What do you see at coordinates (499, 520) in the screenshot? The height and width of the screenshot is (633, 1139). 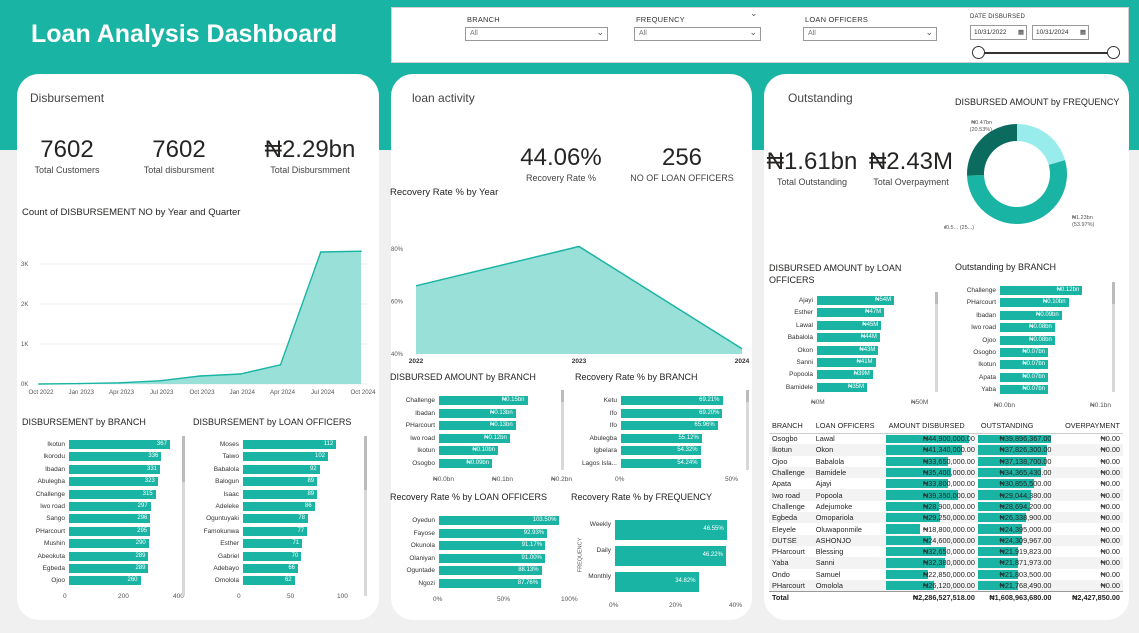 I see `bar: 103.50%` at bounding box center [499, 520].